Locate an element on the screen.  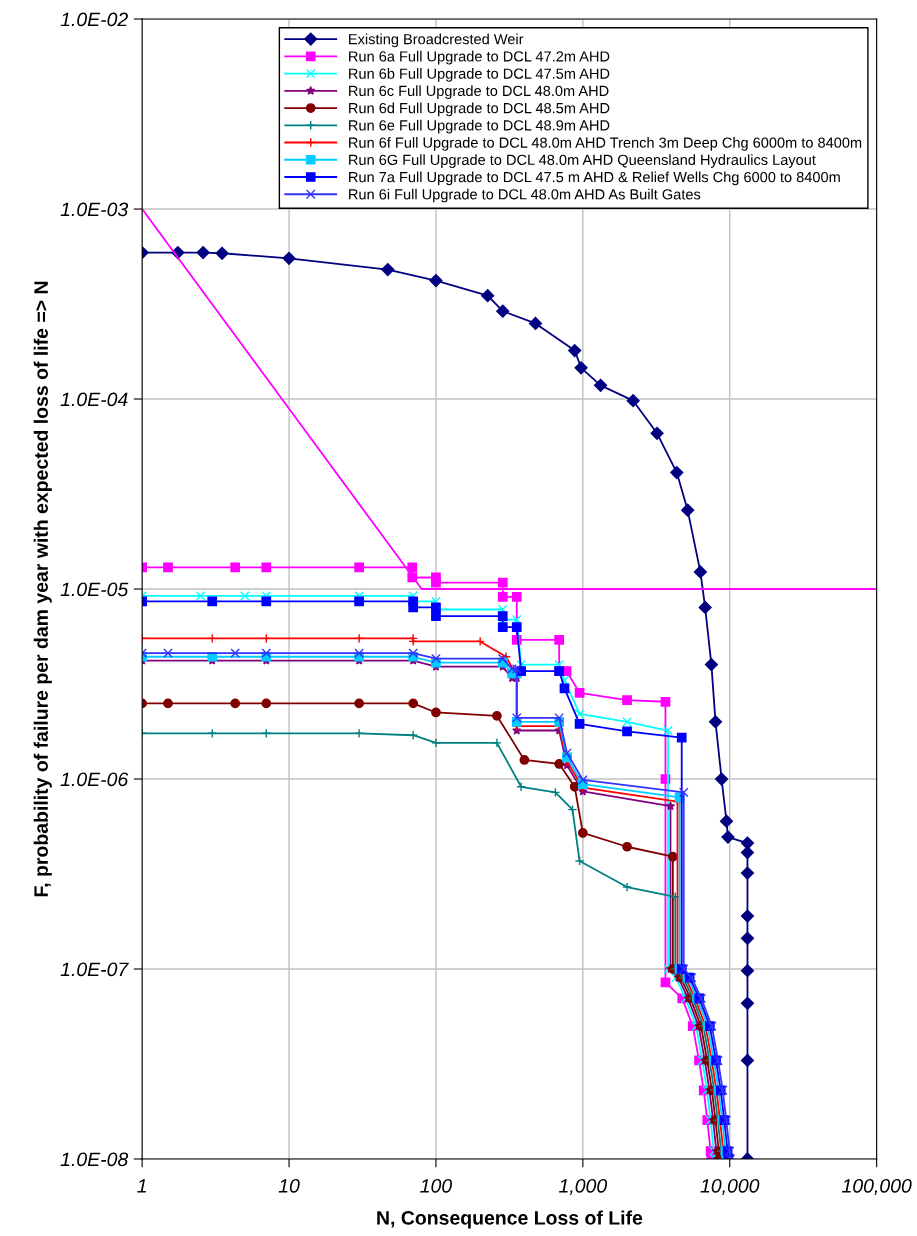
y-tick-label: 1.0E-07 is located at coordinates (94, 969).